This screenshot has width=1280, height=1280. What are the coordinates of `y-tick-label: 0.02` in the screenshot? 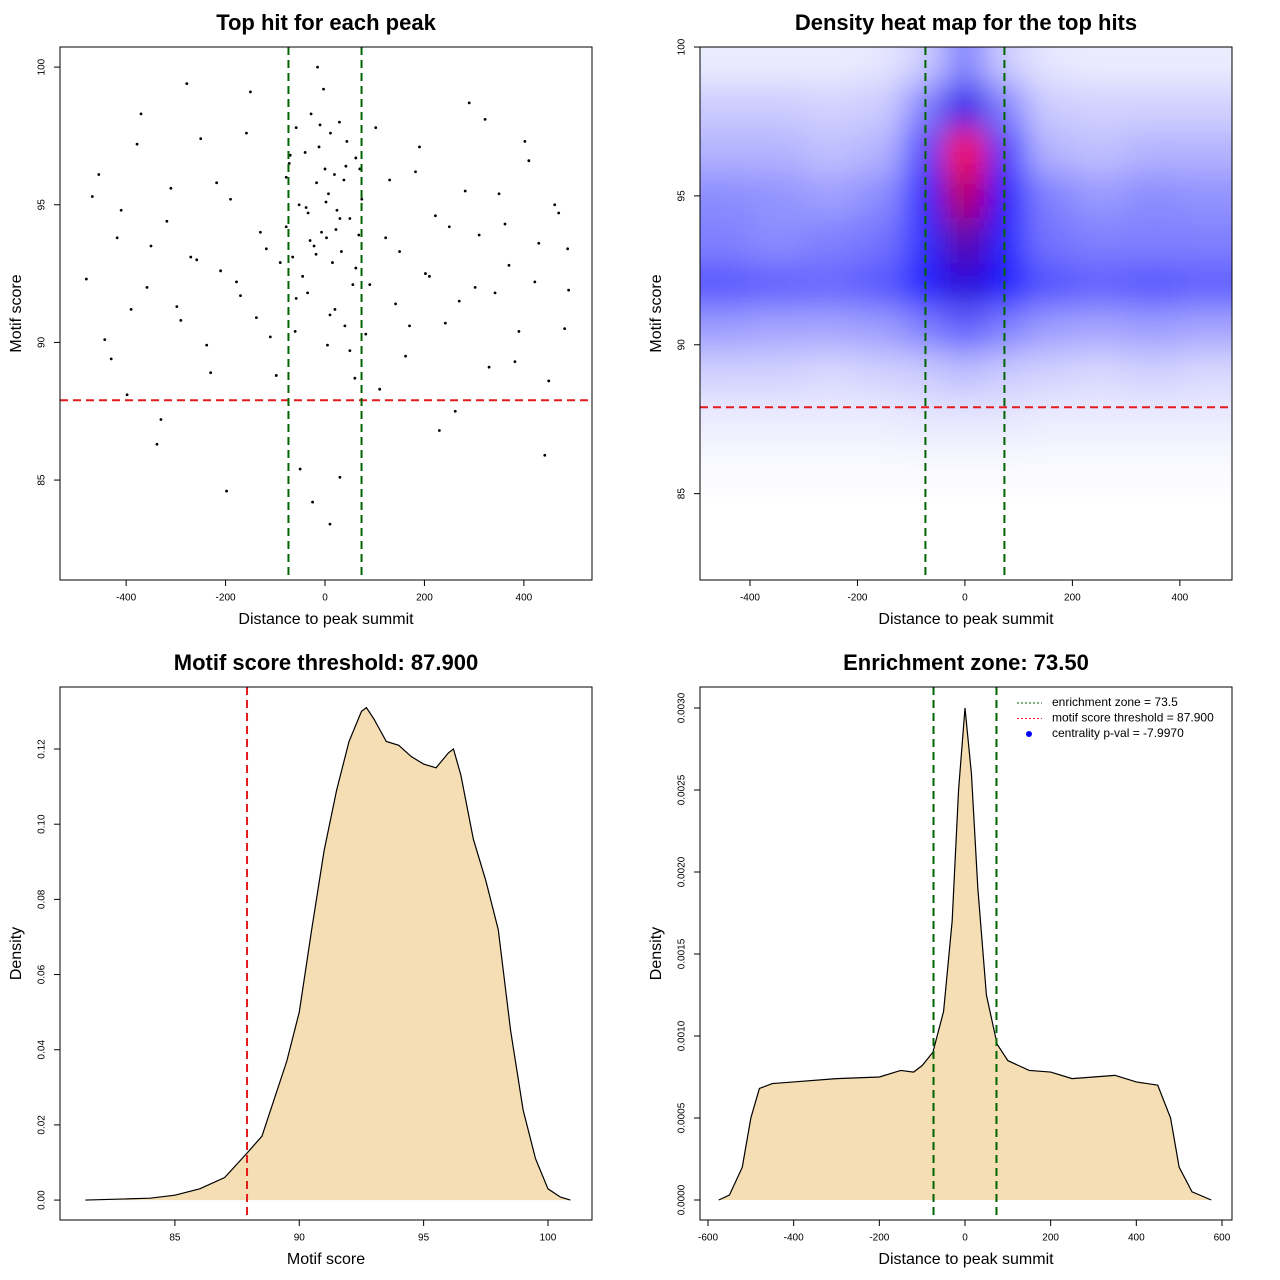 It's located at (42, 1125).